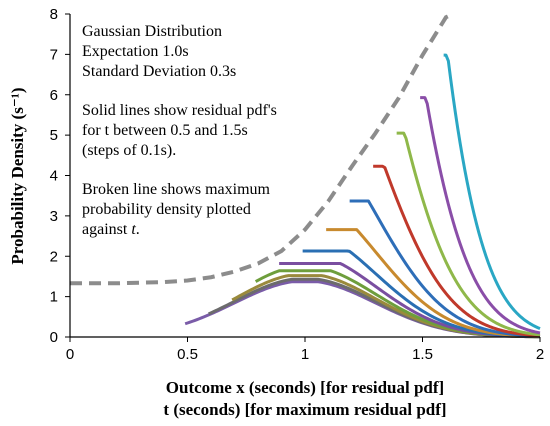 The height and width of the screenshot is (426, 550). I want to click on y-tick-label: 1, so click(54, 297).